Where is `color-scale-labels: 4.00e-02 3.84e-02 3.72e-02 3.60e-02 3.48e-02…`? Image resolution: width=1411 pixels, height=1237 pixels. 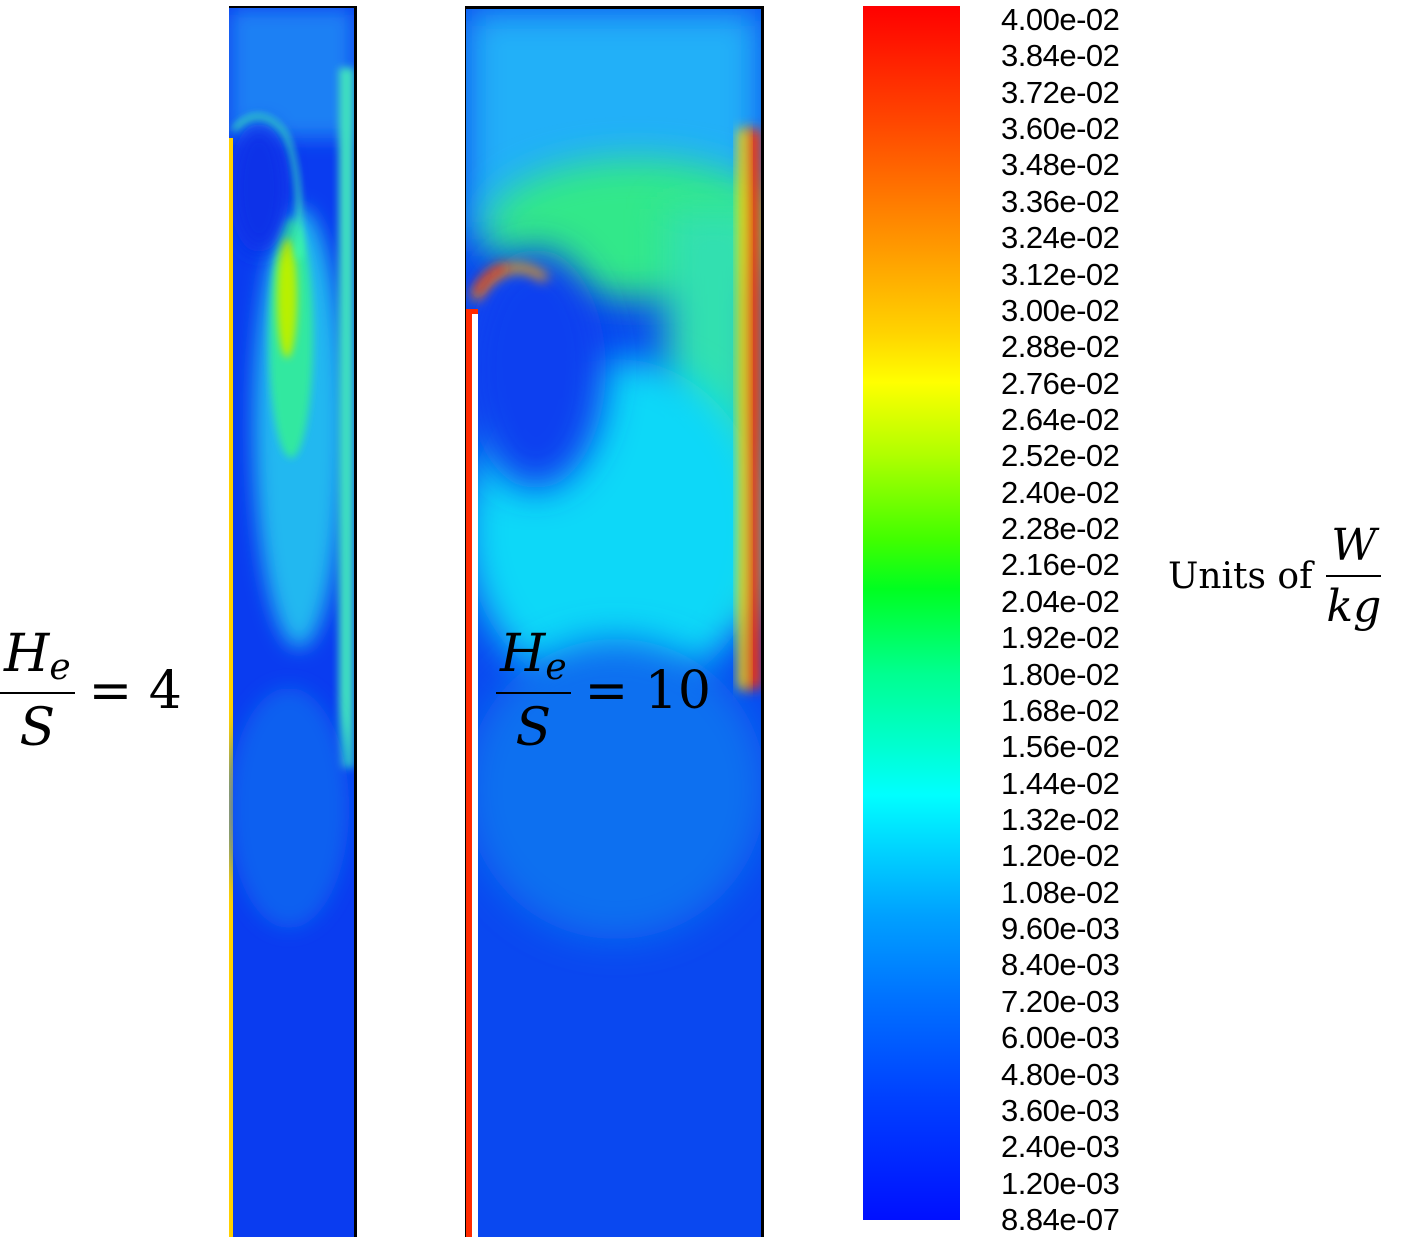
color-scale-labels: 4.00e-02 3.84e-02 3.72e-02 3.60e-02 3.48e-02… is located at coordinates (1071, 619).